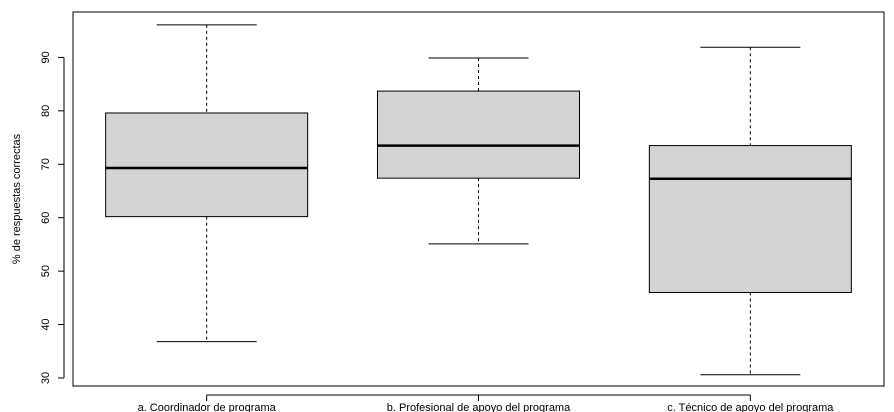 This screenshot has width=894, height=412. Describe the element at coordinates (46, 164) in the screenshot. I see `y-tick-label: 70` at that location.